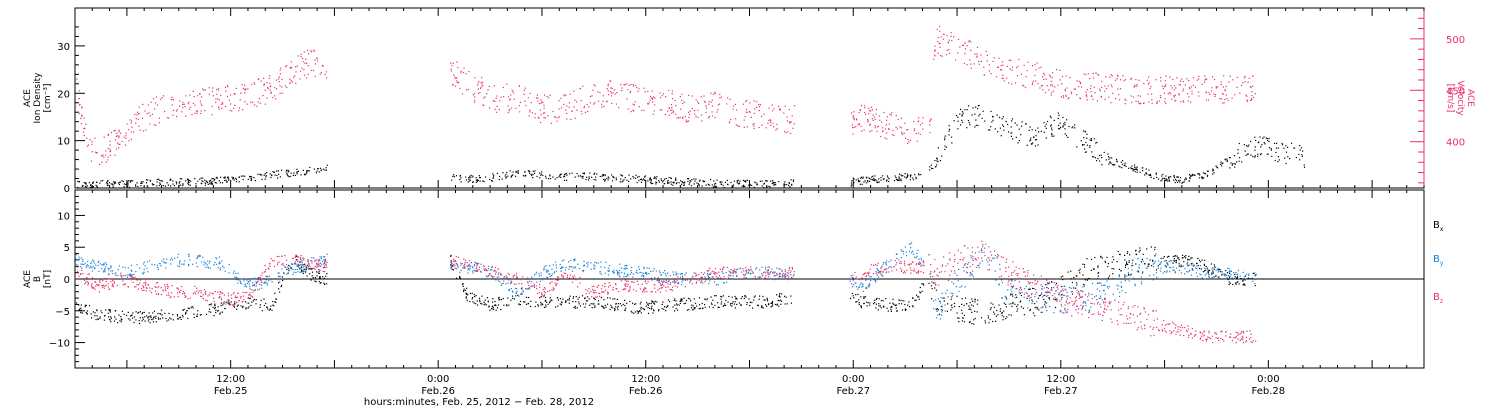  What do you see at coordinates (28, 279) in the screenshot?
I see `left-axis-label-line: ACE` at bounding box center [28, 279].